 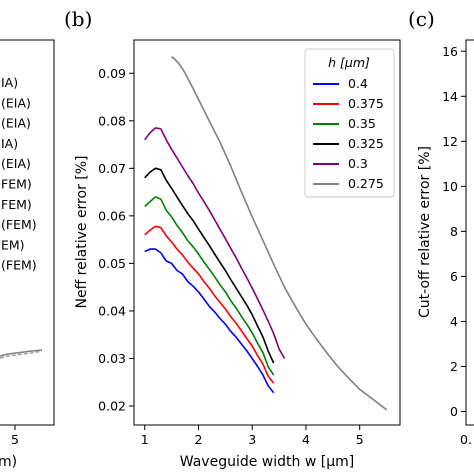 I want to click on right-y-axis-ticks: 0 2 4 6 8 10 12 14 16, so click(x=454, y=231).